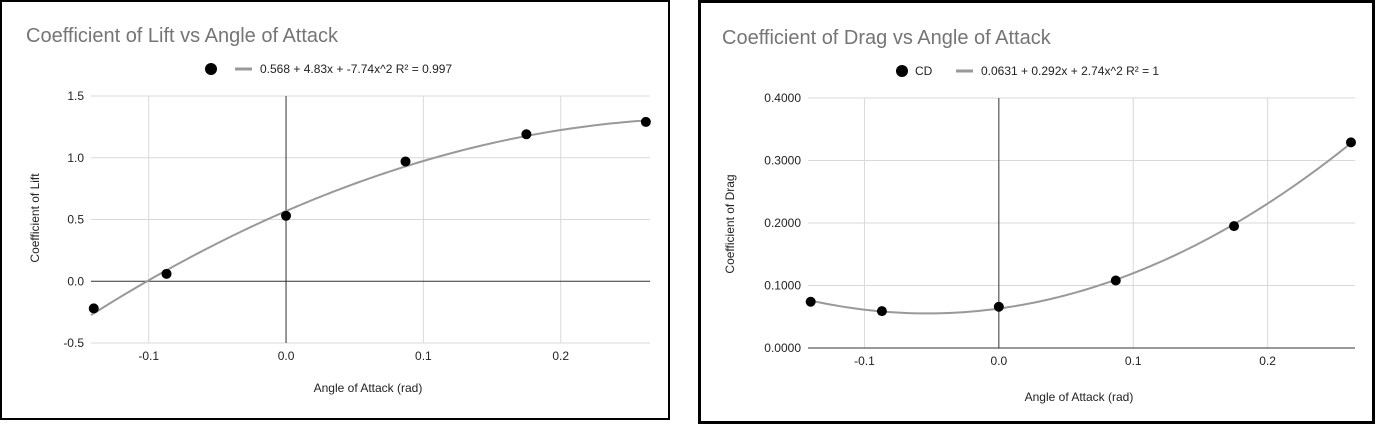  What do you see at coordinates (782, 161) in the screenshot?
I see `y-tick-label: 0.3000` at bounding box center [782, 161].